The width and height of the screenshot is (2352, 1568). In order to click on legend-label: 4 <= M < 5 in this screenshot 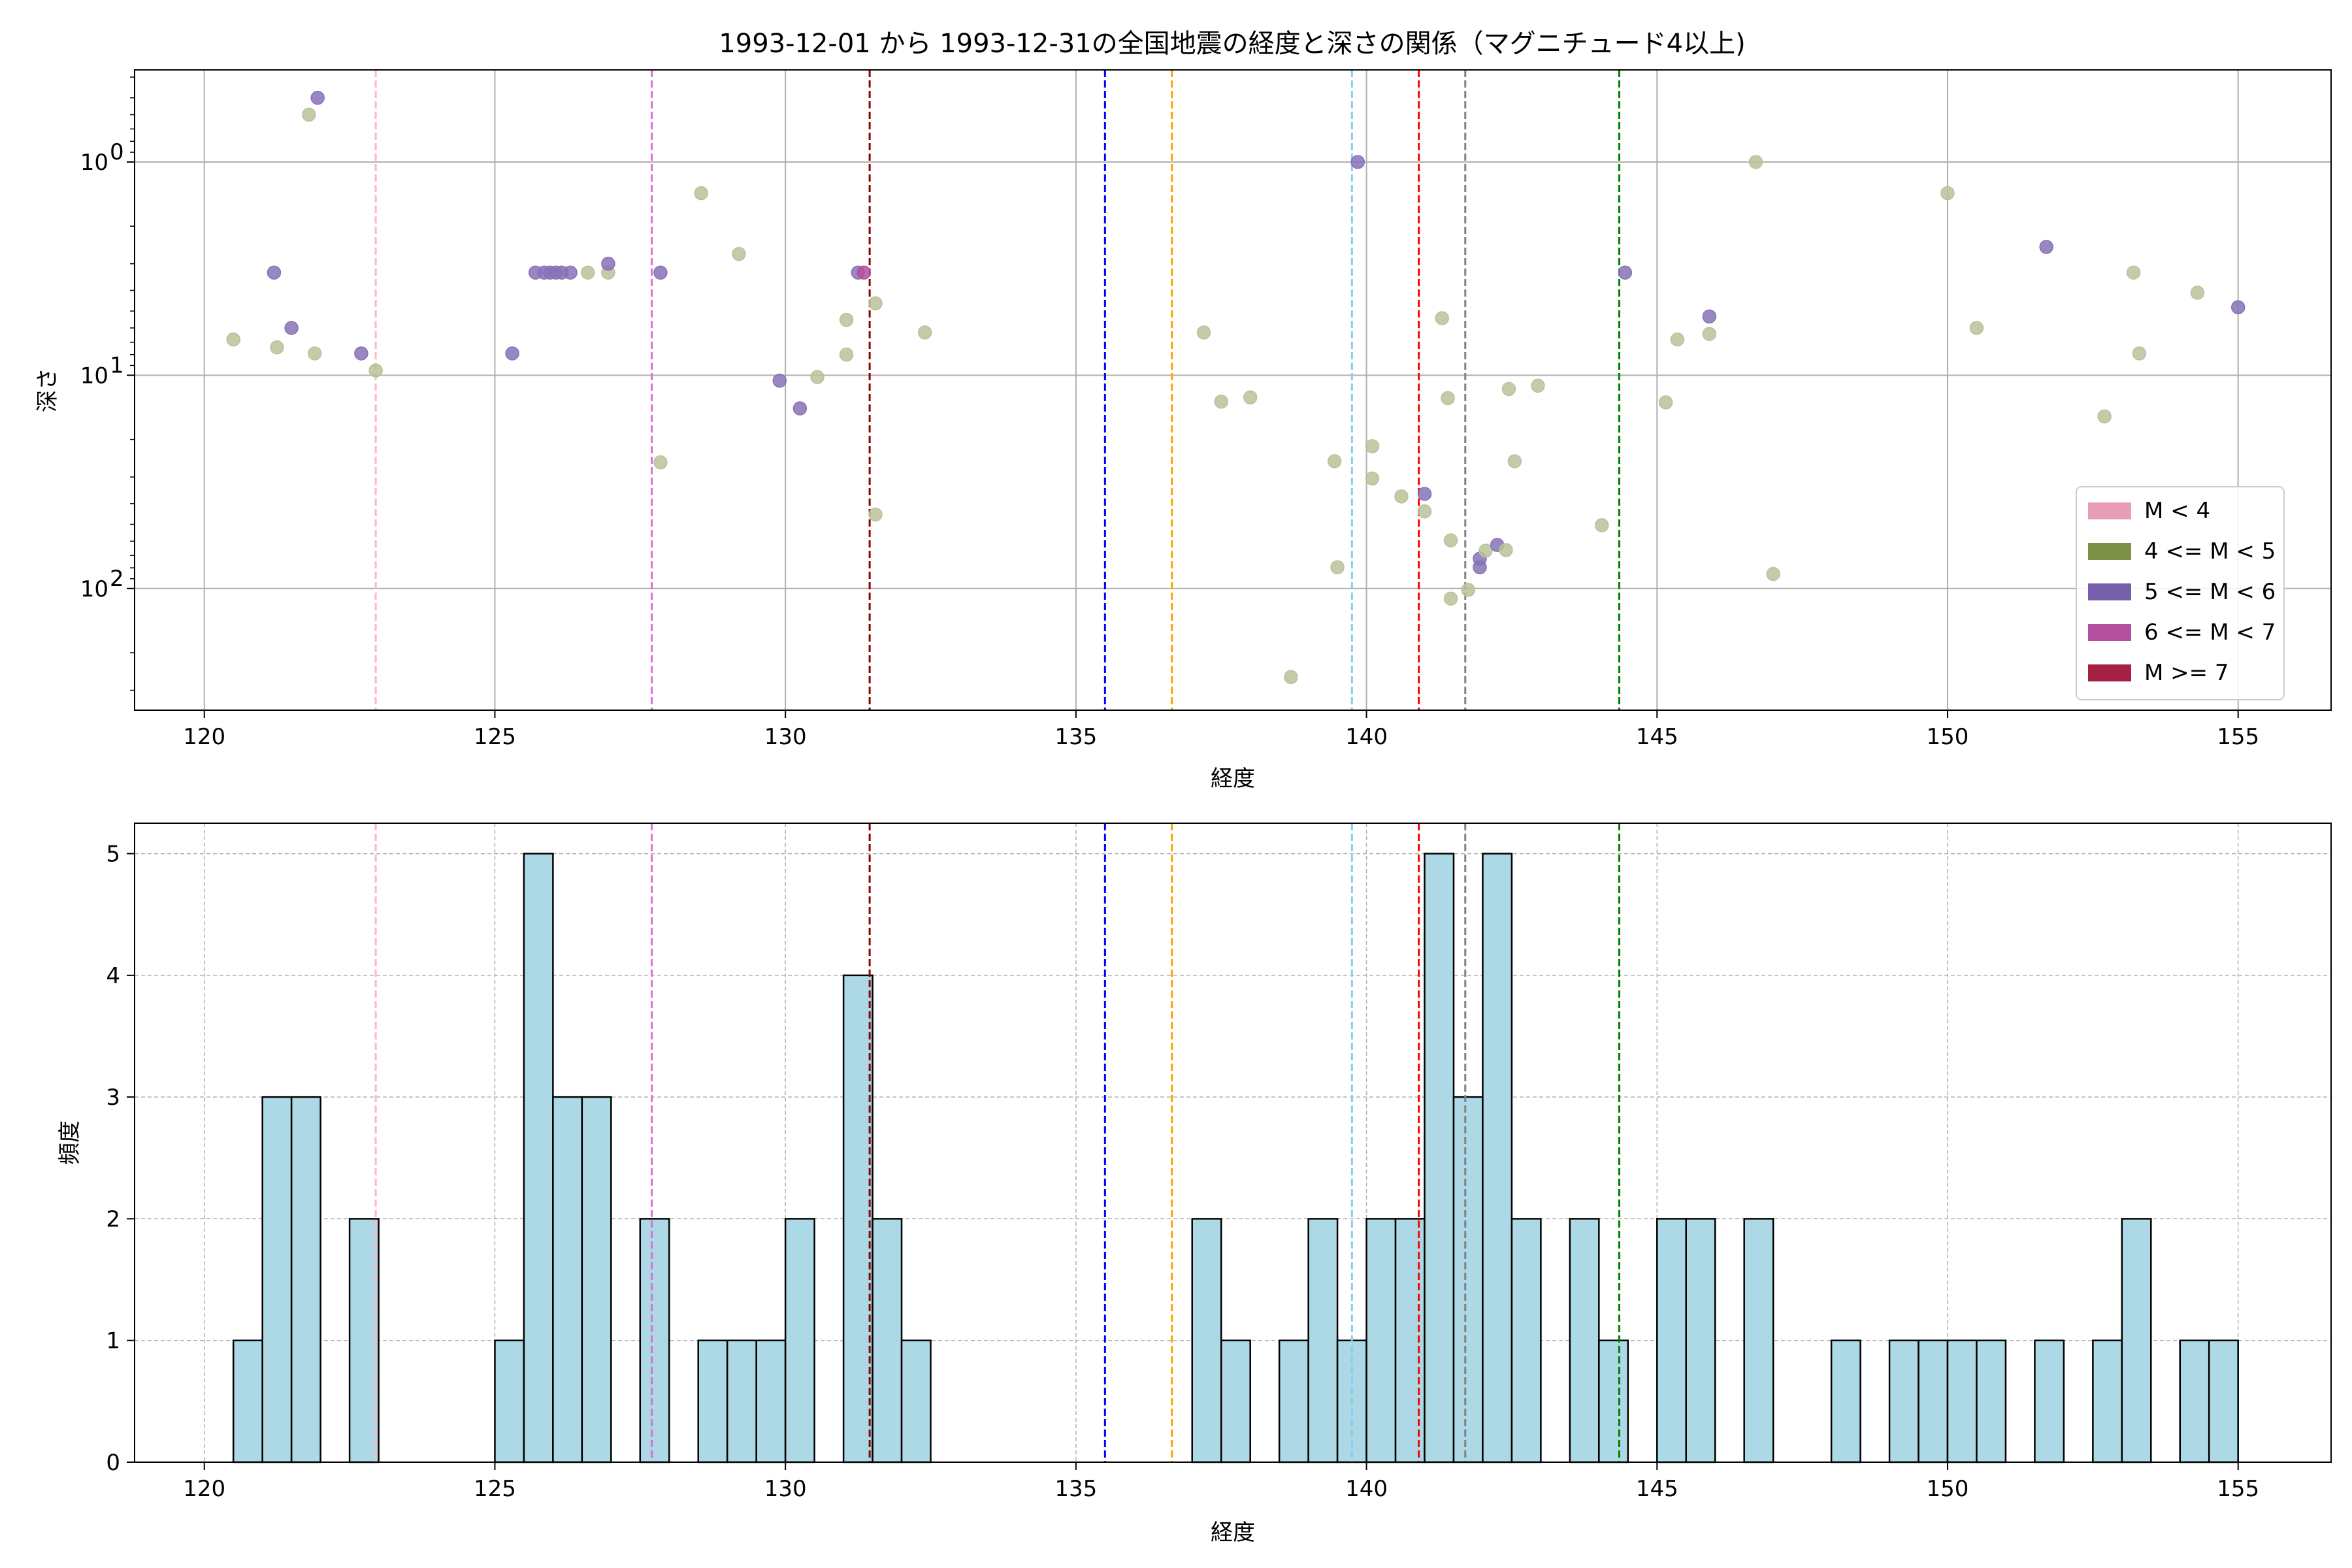, I will do `click(2210, 551)`.